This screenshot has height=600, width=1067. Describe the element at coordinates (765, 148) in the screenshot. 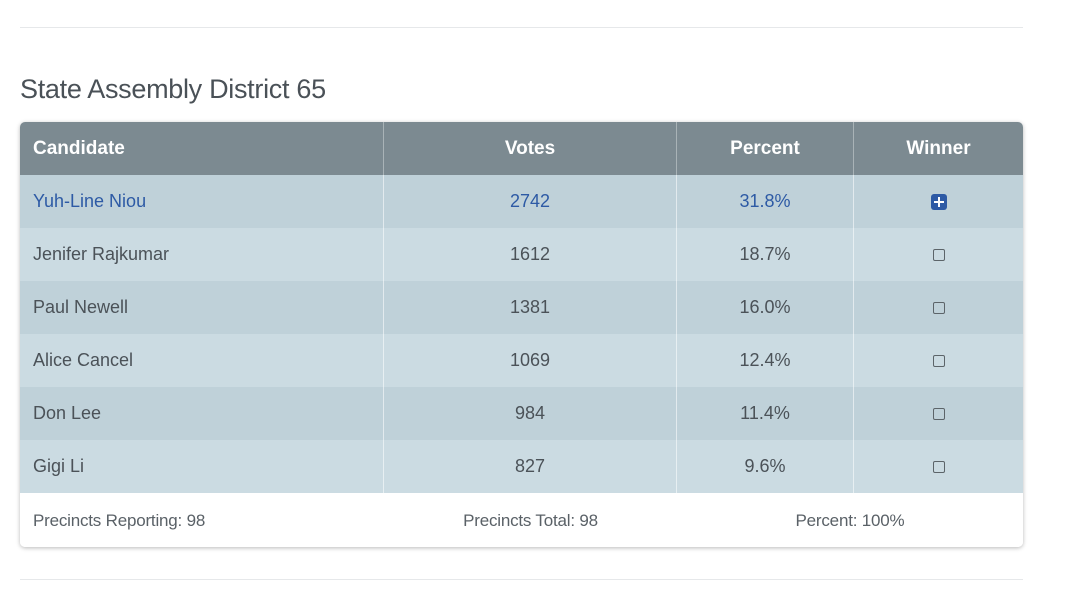

I see `header-percent: Percent` at that location.